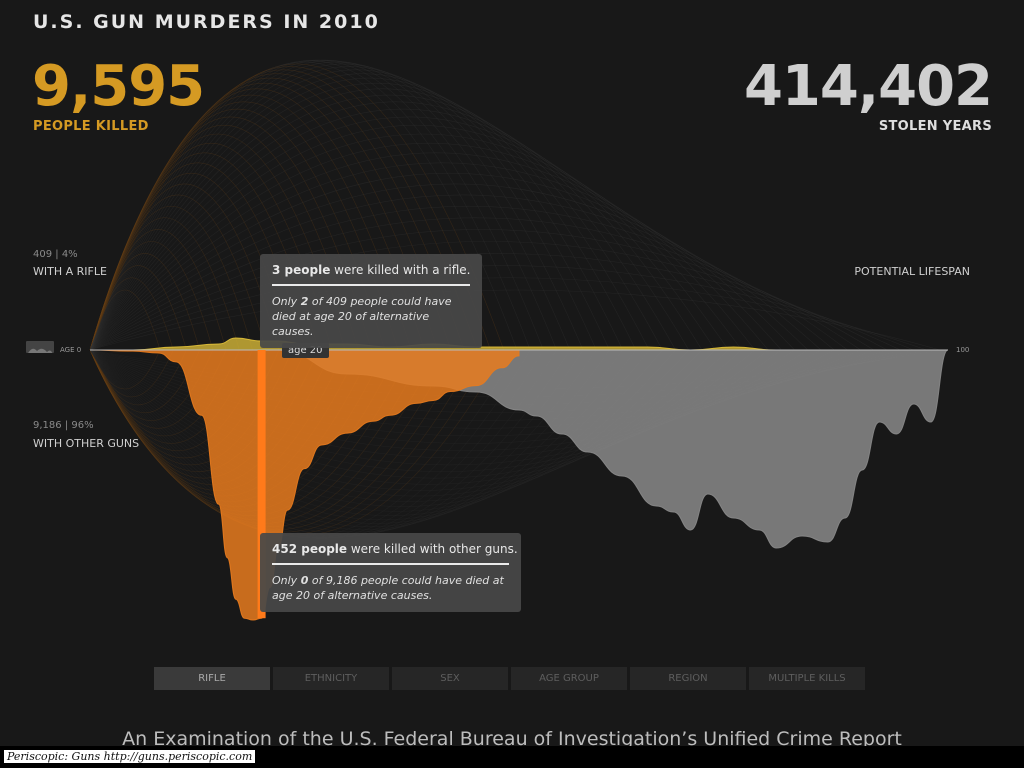 The width and height of the screenshot is (1024, 768). What do you see at coordinates (63, 425) in the screenshot?
I see `other-guns-stat: 9,186 | 96%` at bounding box center [63, 425].